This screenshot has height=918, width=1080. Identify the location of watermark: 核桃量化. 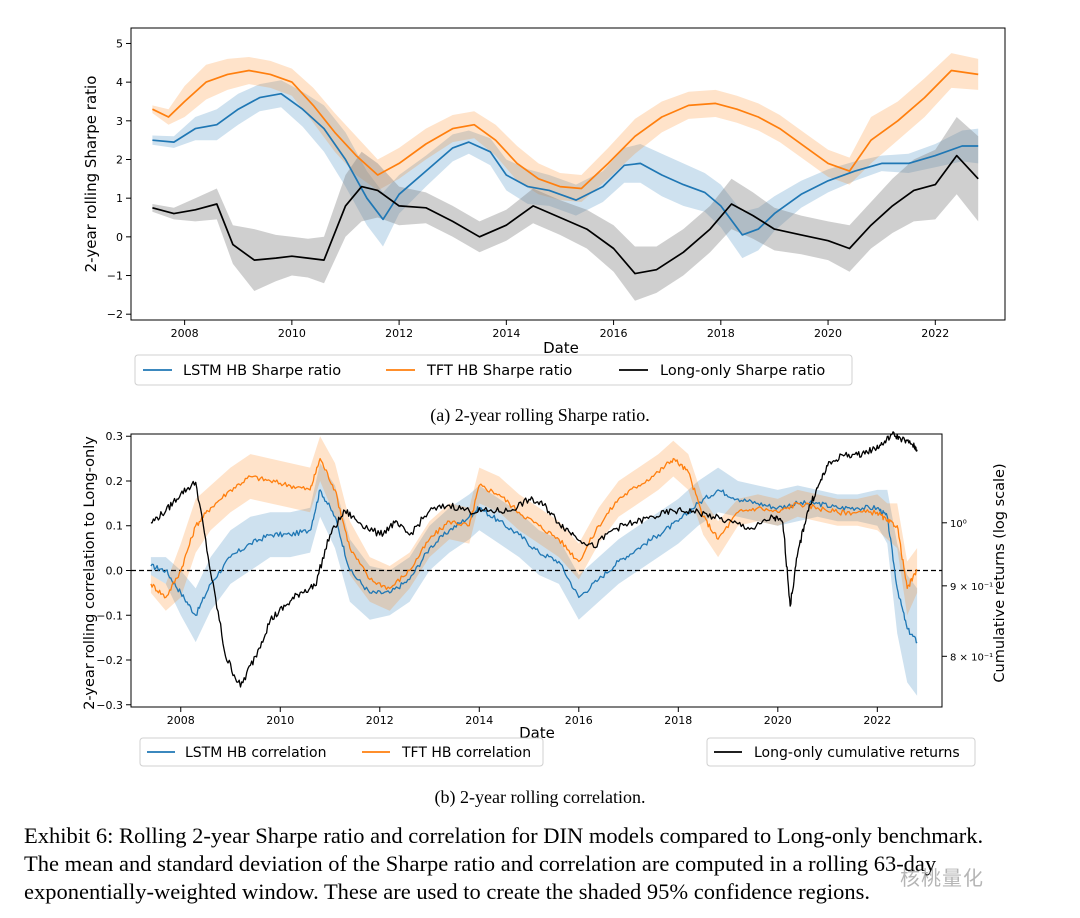
(942, 878).